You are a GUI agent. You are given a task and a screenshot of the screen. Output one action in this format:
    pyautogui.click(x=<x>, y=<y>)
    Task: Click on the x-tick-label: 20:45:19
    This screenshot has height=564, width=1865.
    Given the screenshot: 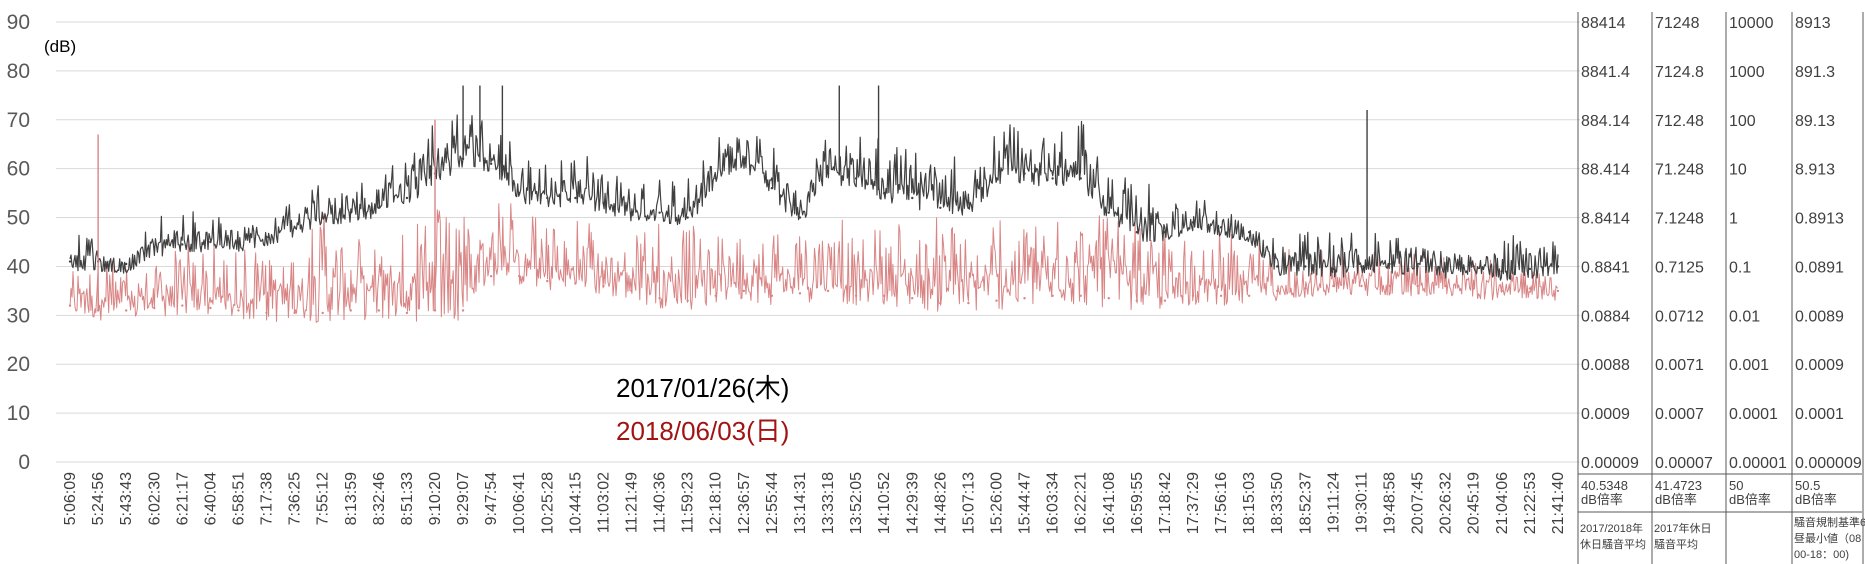 What is the action you would take?
    pyautogui.click(x=1474, y=503)
    